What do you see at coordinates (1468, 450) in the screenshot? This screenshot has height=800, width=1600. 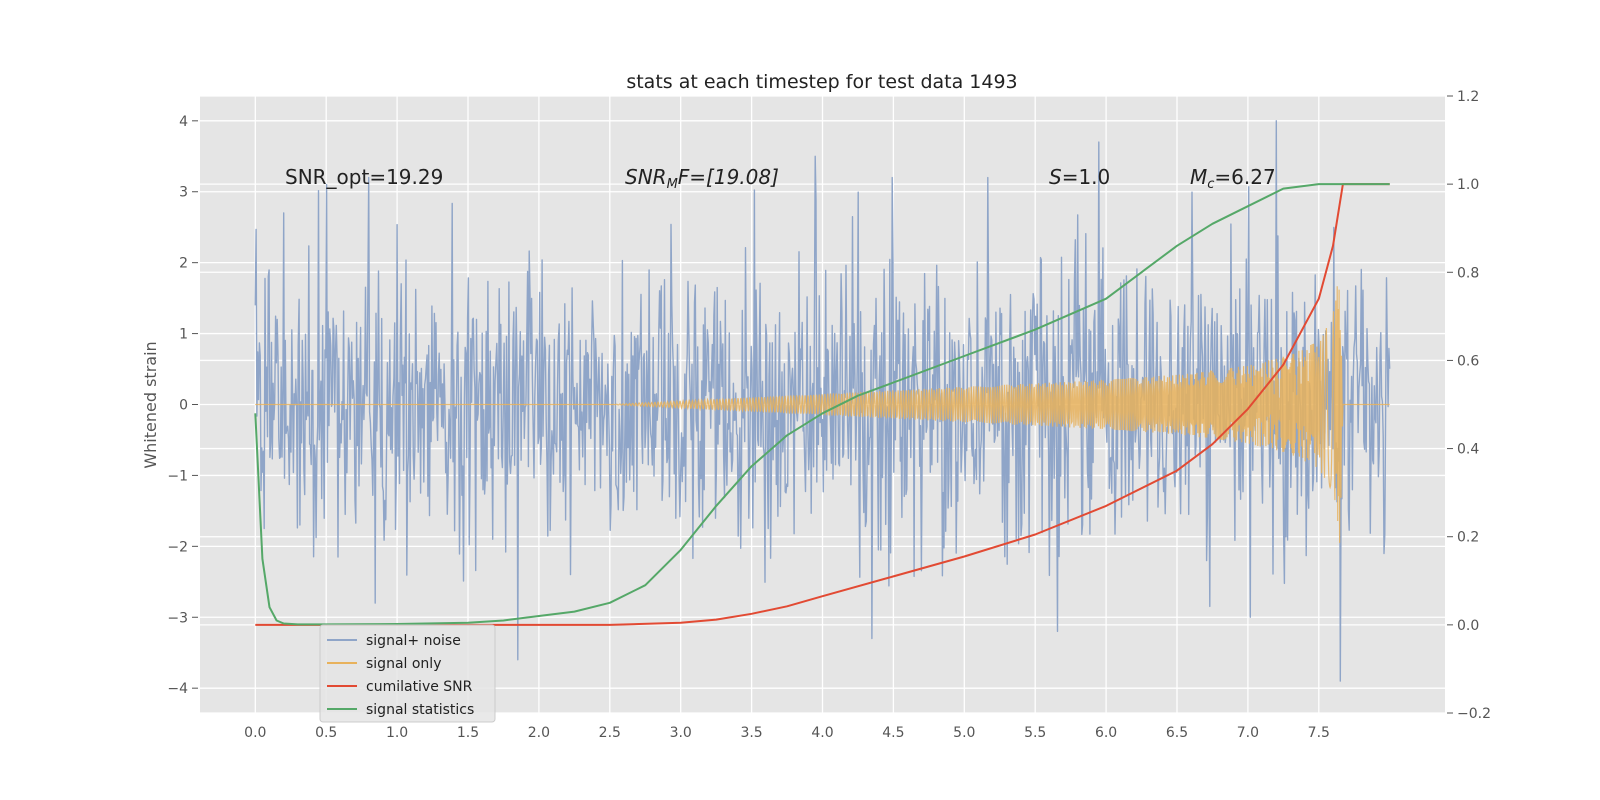 I see `y2-tick-label: 0.4` at bounding box center [1468, 450].